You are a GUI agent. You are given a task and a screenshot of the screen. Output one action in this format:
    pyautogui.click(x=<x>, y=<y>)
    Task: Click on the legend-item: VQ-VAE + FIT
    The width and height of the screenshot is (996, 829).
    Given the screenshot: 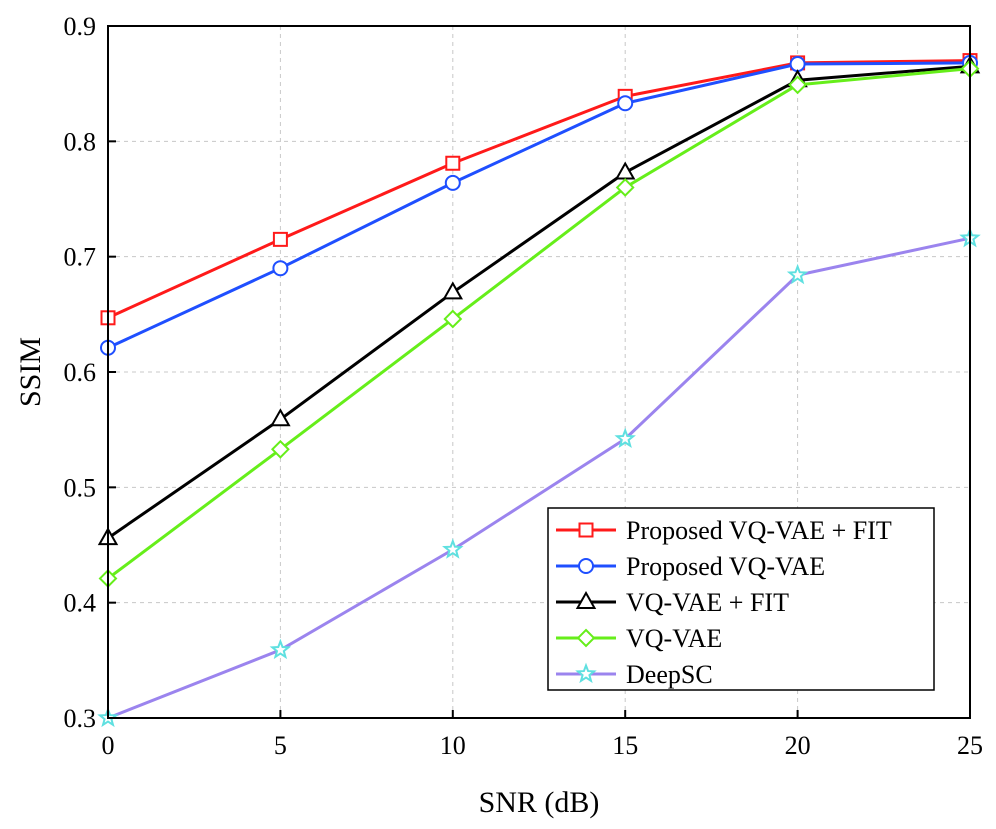 What is the action you would take?
    pyautogui.click(x=672, y=602)
    